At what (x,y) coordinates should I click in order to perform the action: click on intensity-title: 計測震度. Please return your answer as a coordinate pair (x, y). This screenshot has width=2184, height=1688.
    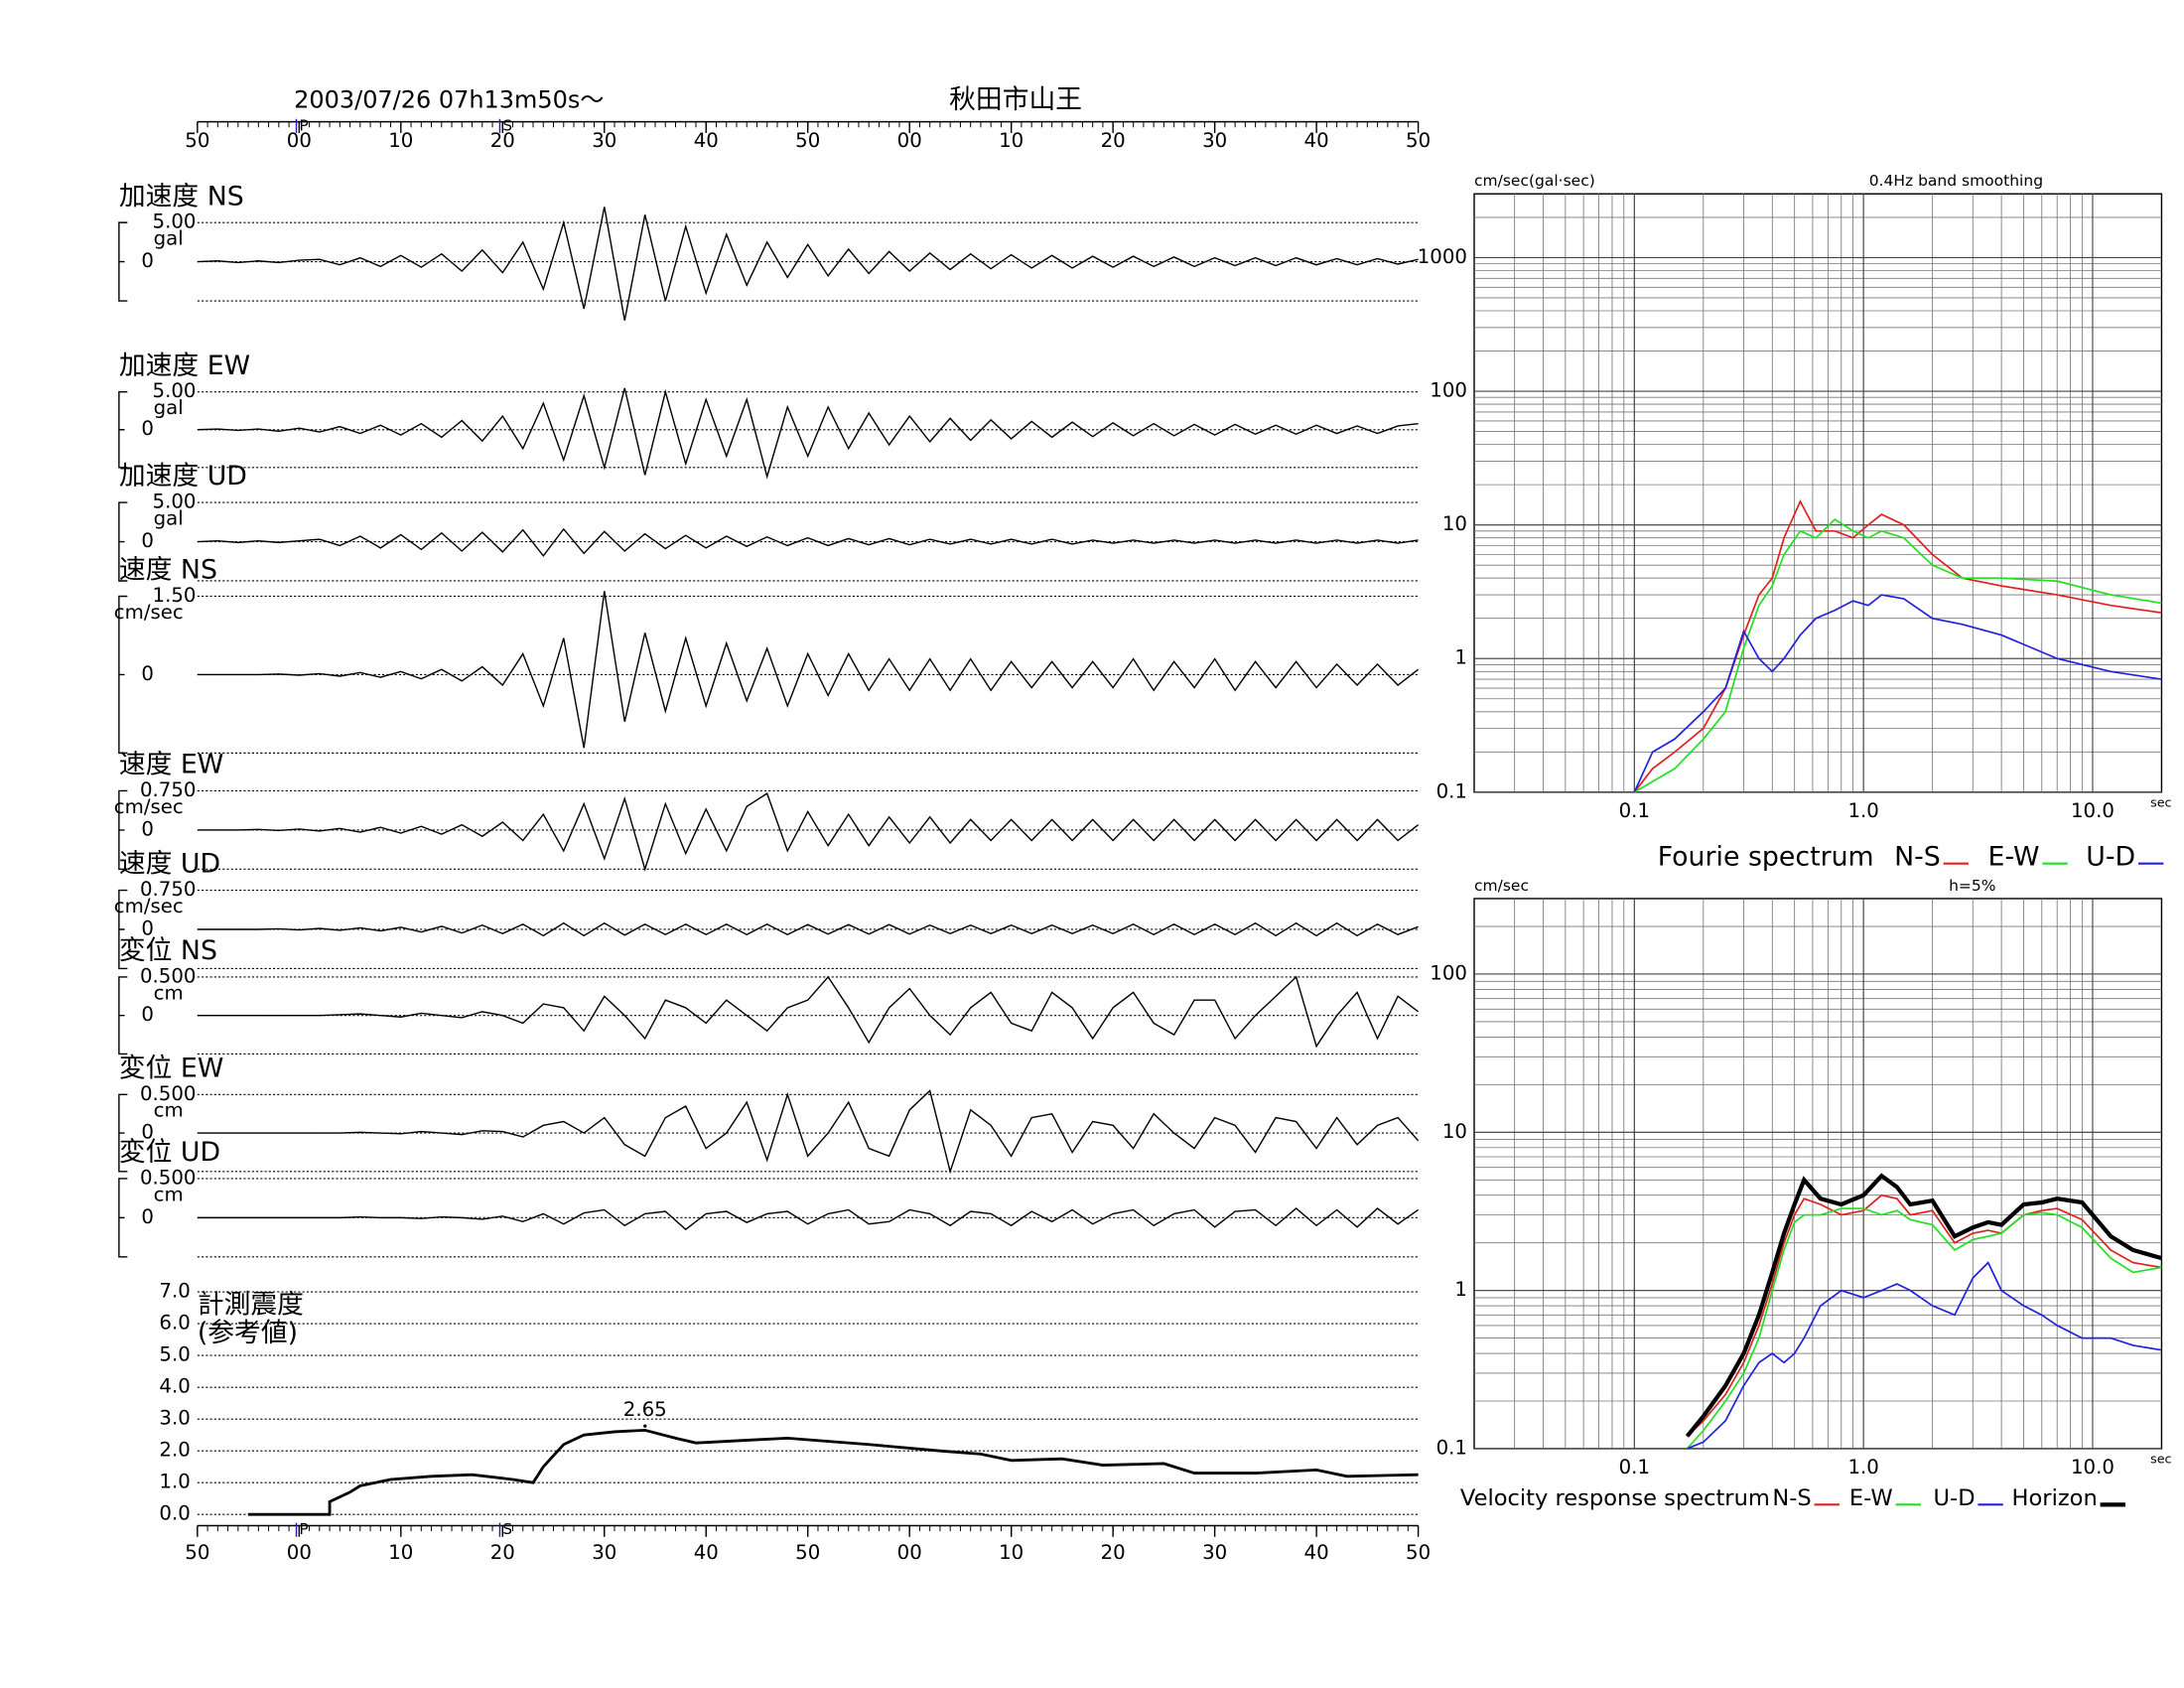
    Looking at the image, I should click on (251, 1305).